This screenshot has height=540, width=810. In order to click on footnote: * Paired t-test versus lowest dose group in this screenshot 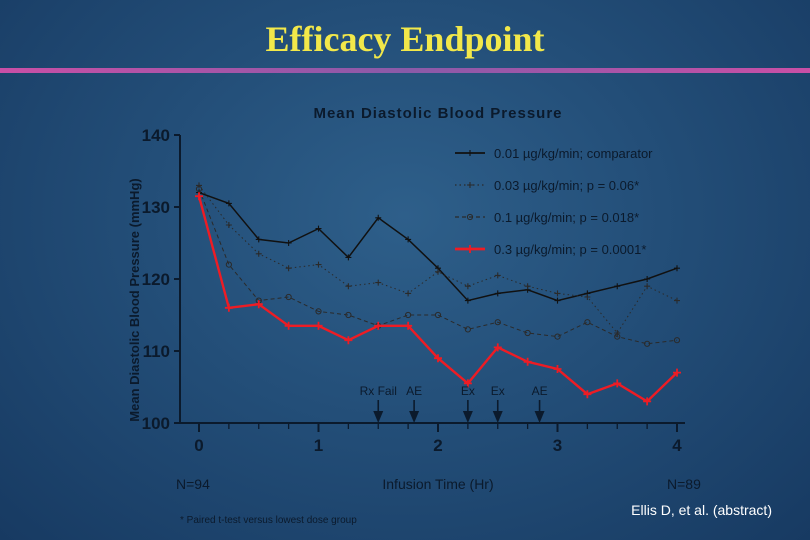, I will do `click(268, 520)`.